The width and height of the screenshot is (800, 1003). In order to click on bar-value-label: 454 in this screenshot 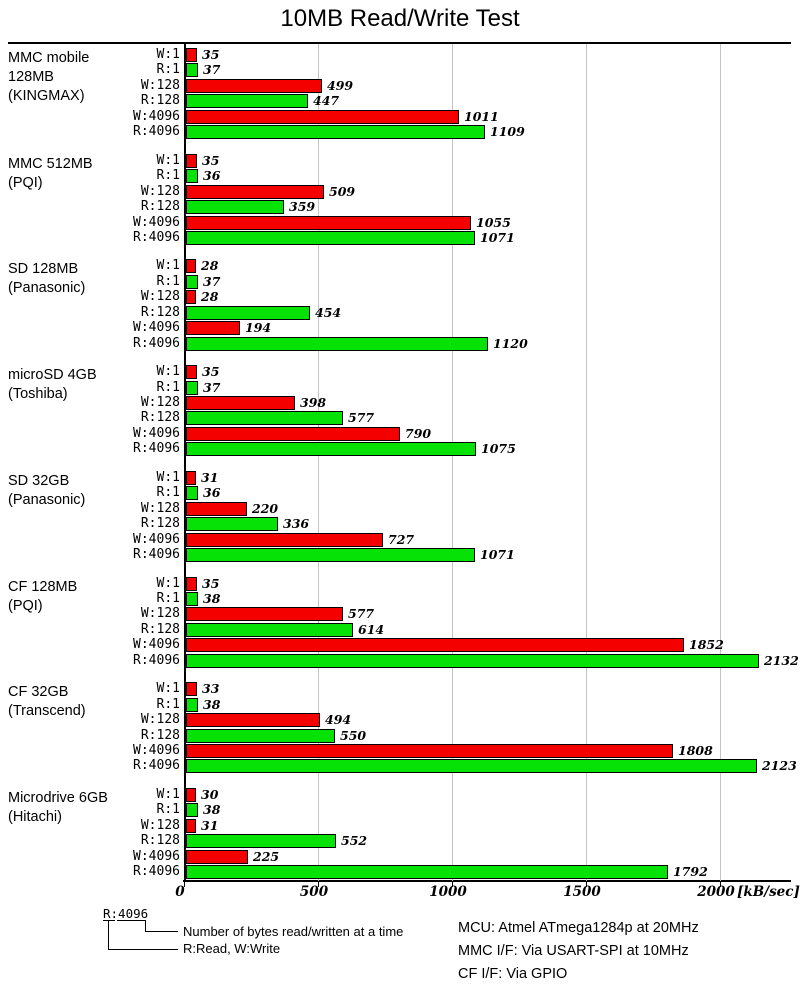, I will do `click(328, 312)`.